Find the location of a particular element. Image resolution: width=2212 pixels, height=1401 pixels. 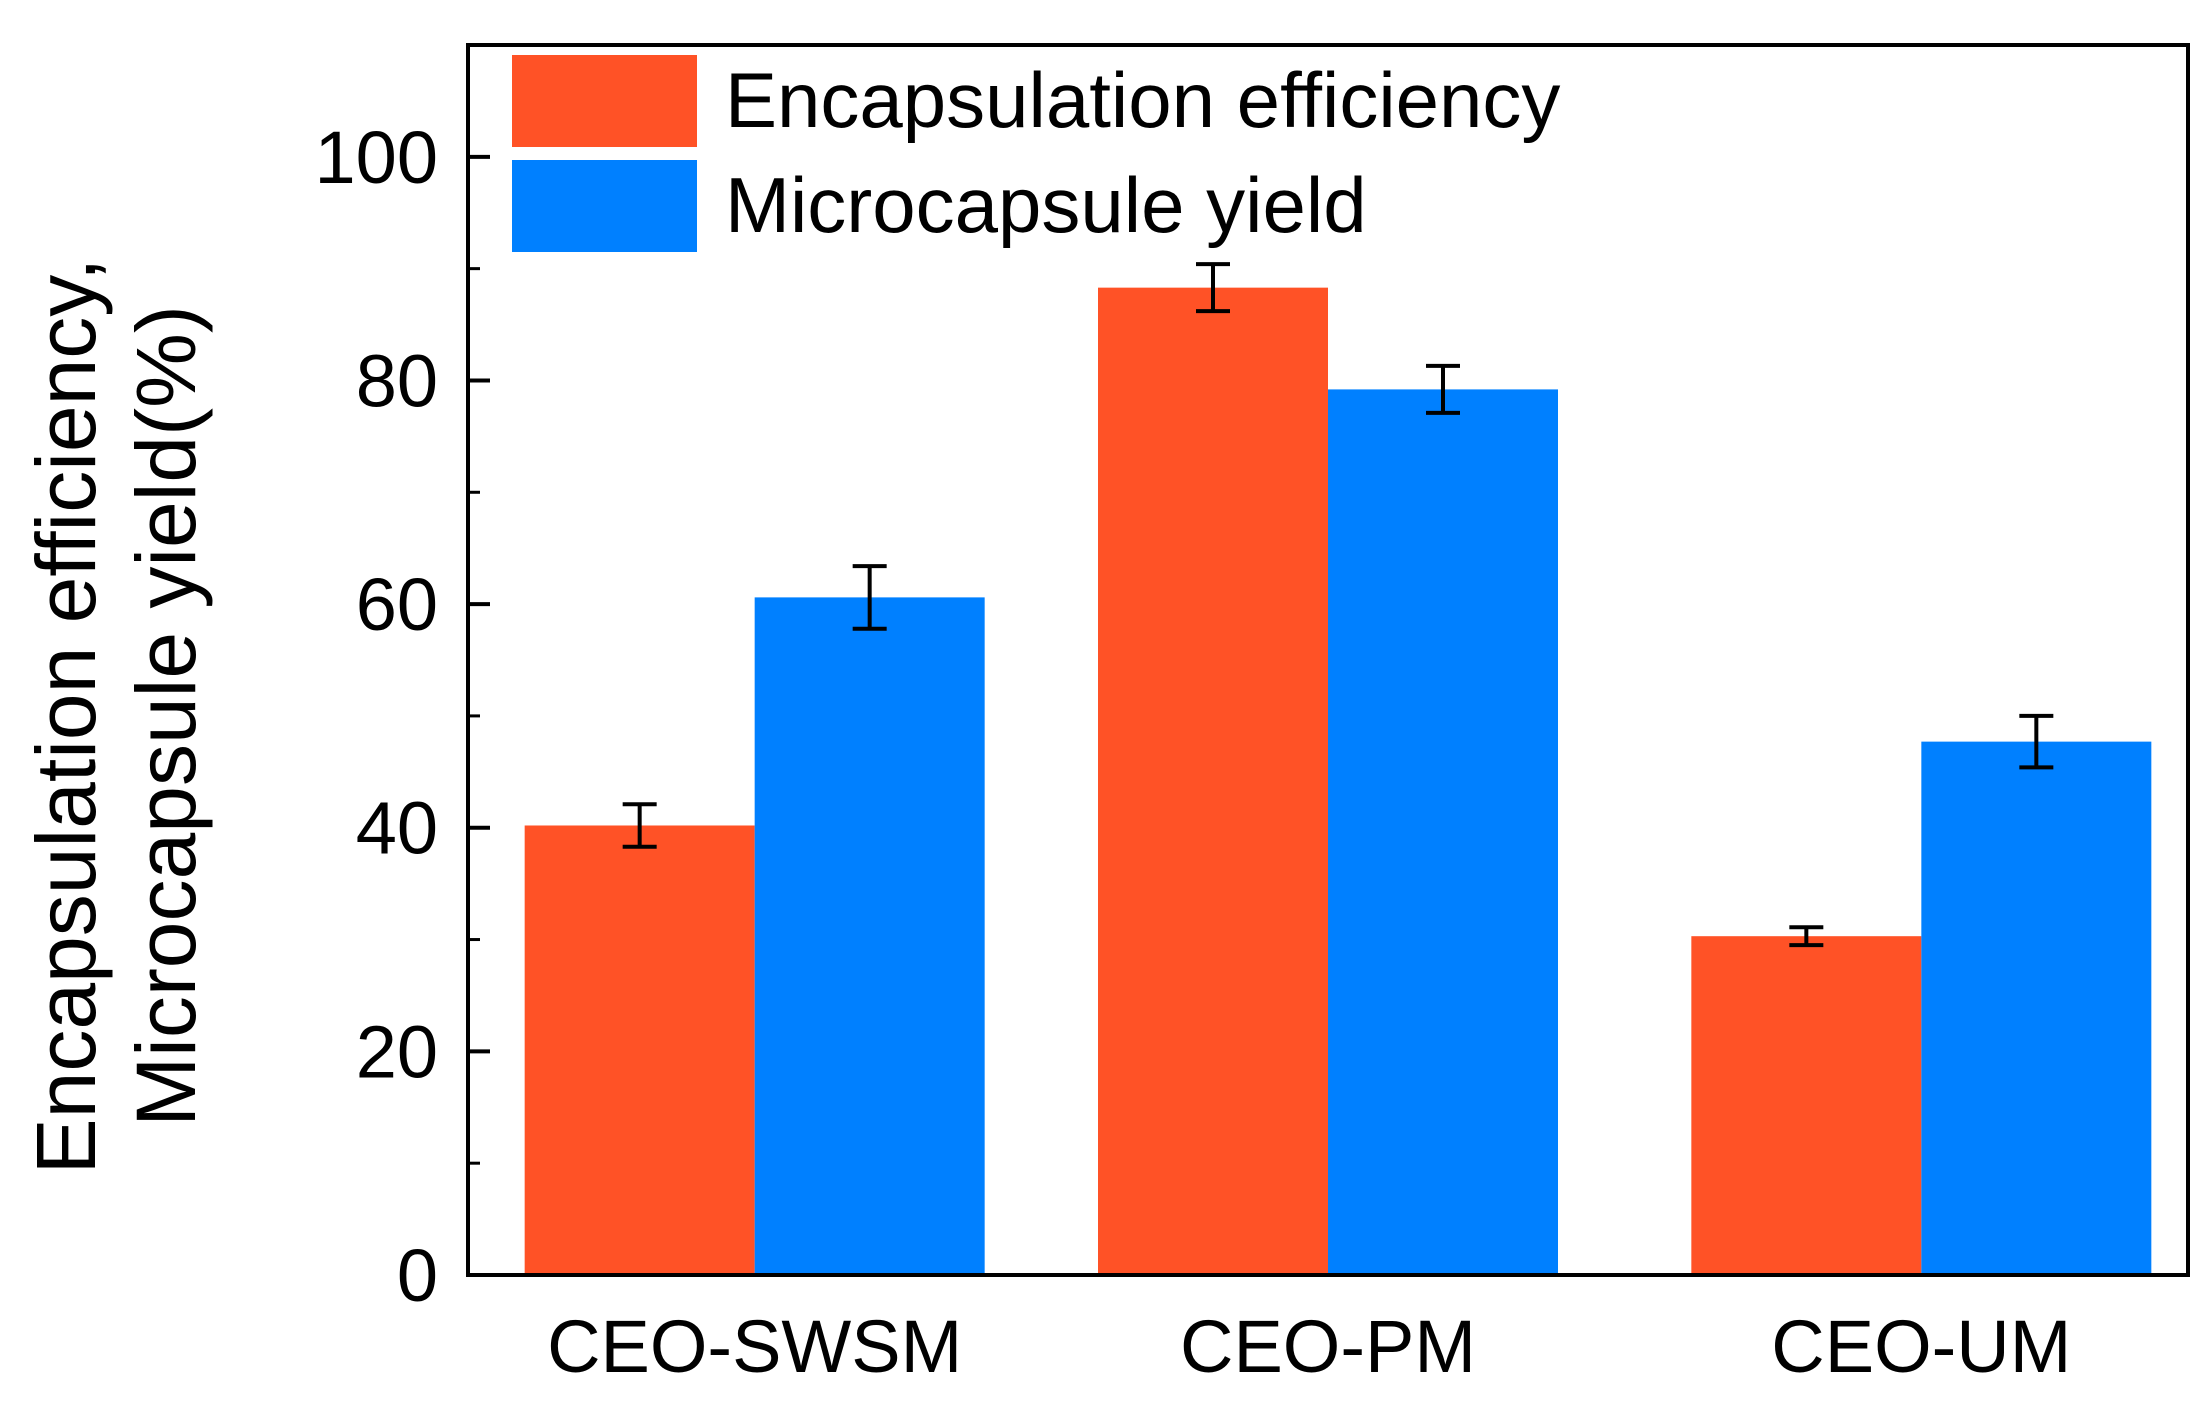

bar-microcapsule-yield-ceo-um is located at coordinates (2036, 1008).